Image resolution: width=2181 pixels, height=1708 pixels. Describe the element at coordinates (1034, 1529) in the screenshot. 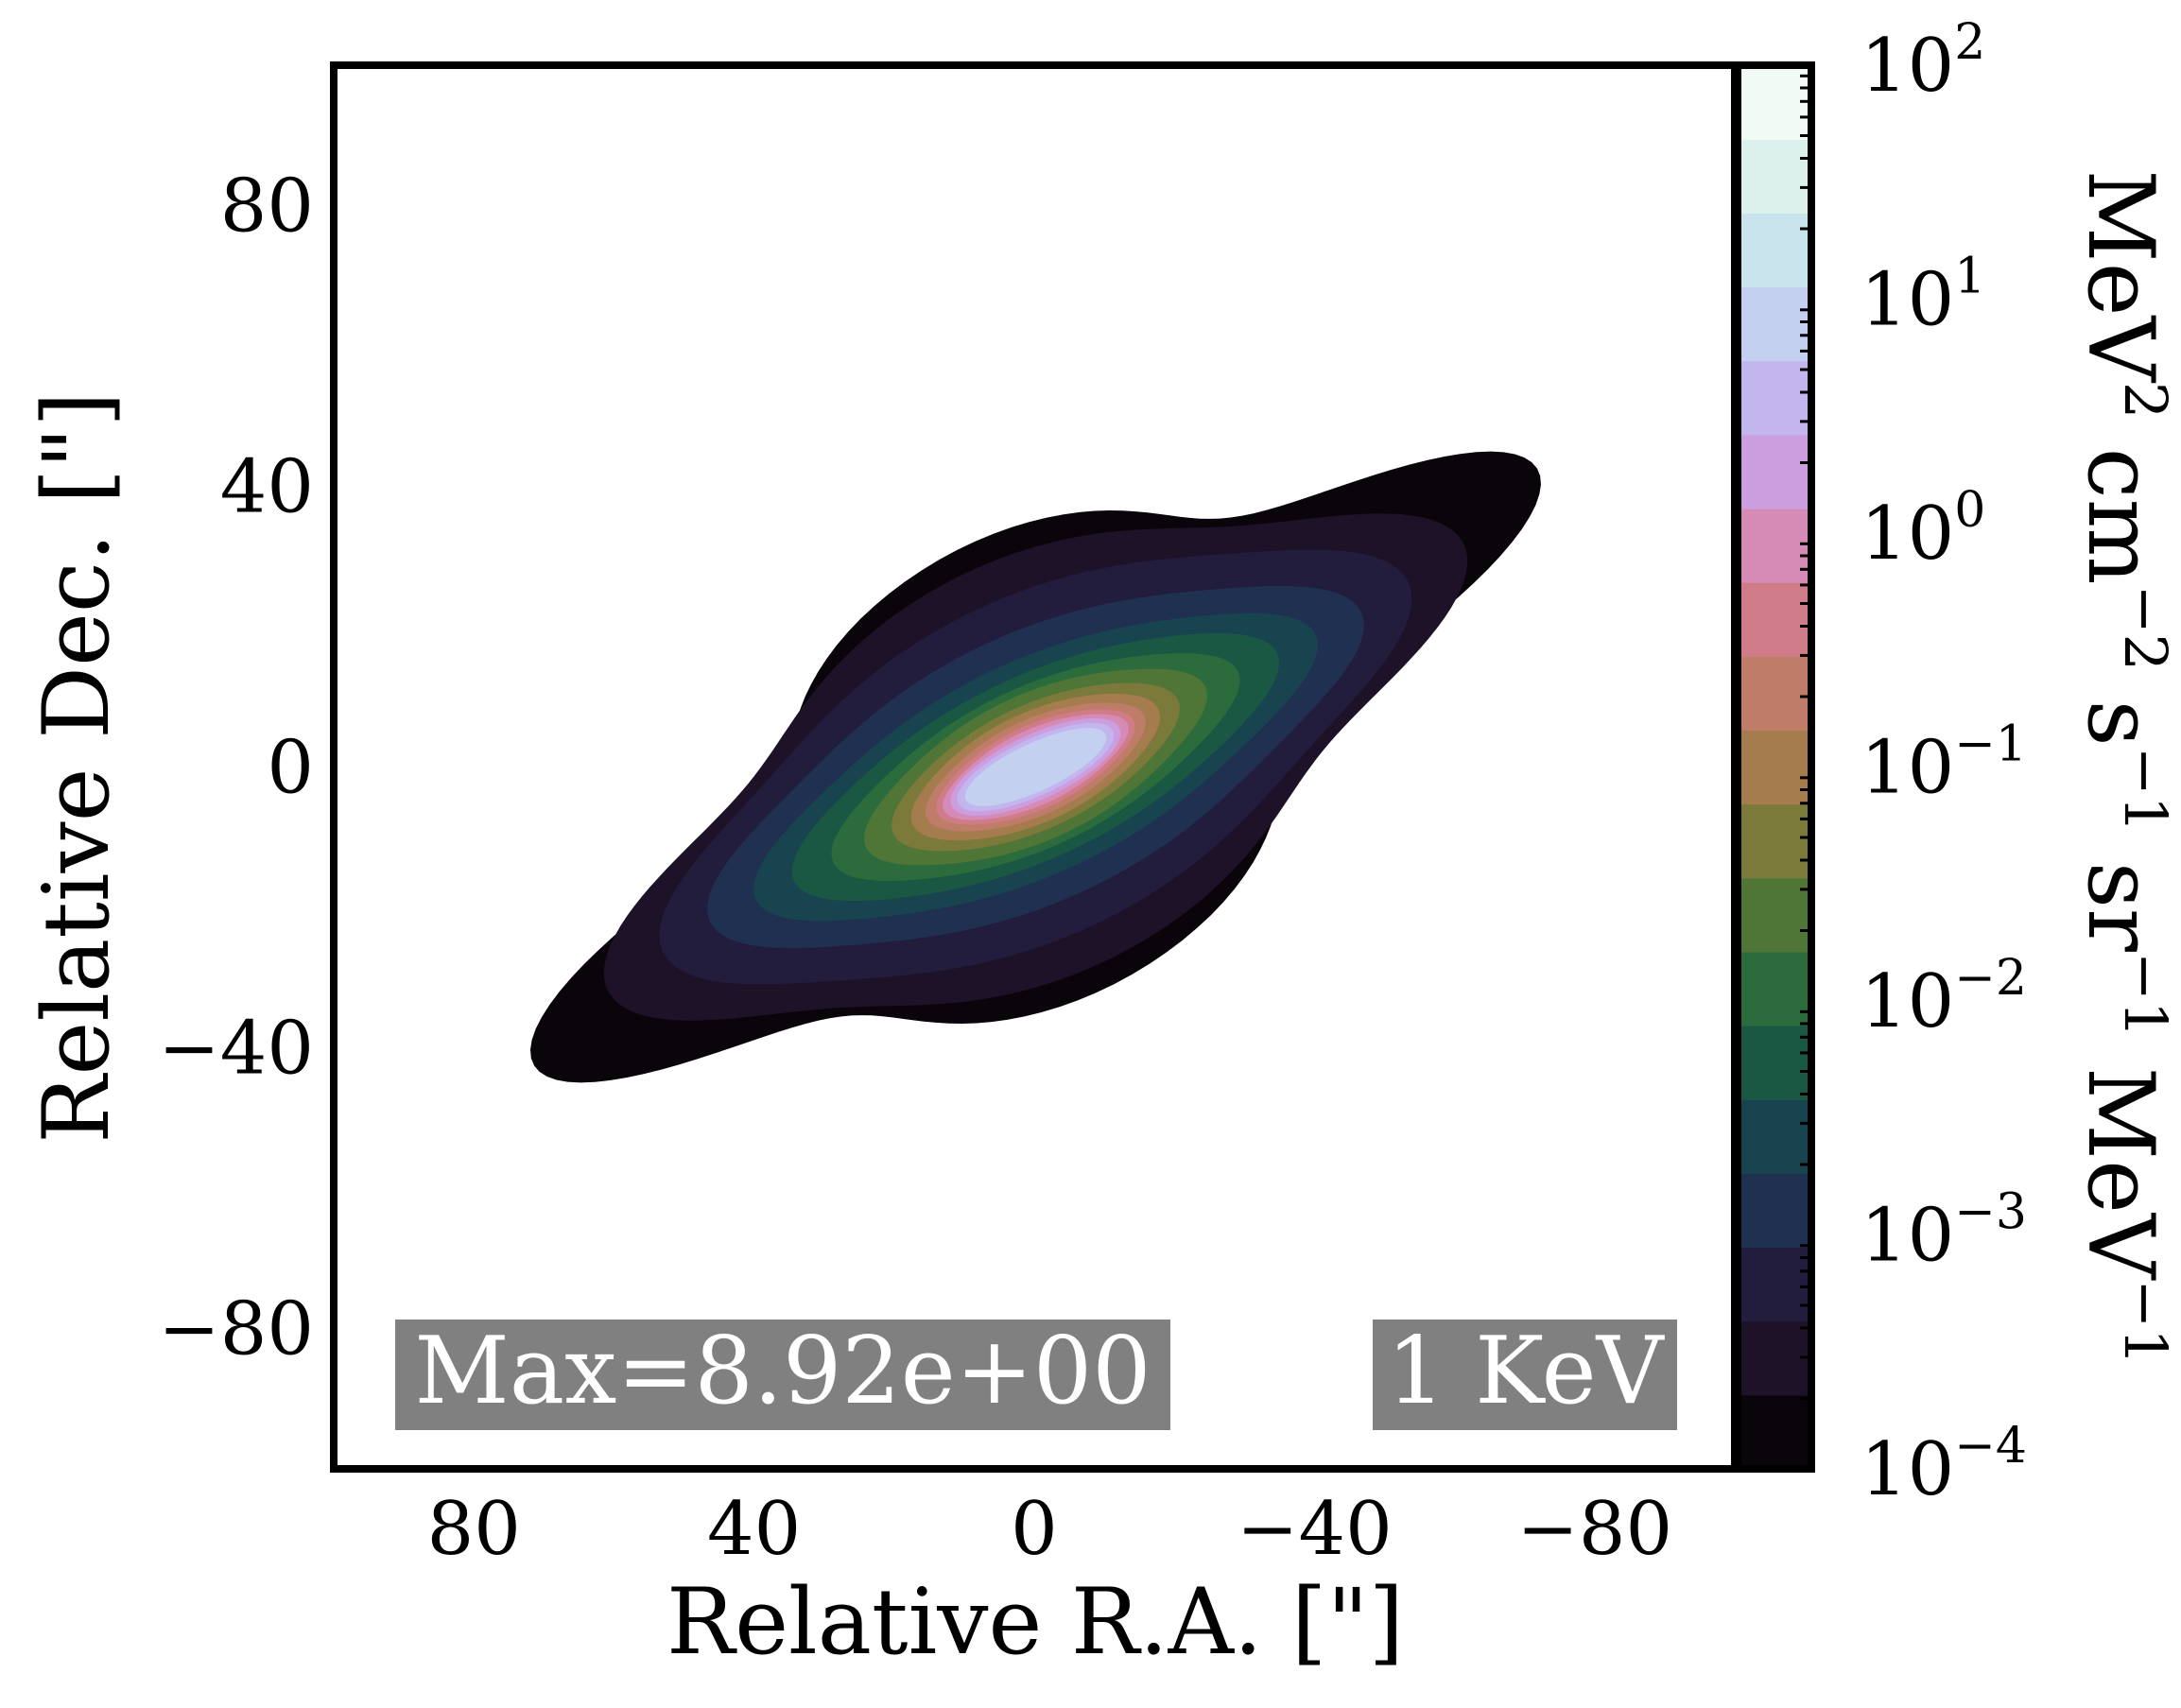

I see `x-tick-label: 0` at that location.